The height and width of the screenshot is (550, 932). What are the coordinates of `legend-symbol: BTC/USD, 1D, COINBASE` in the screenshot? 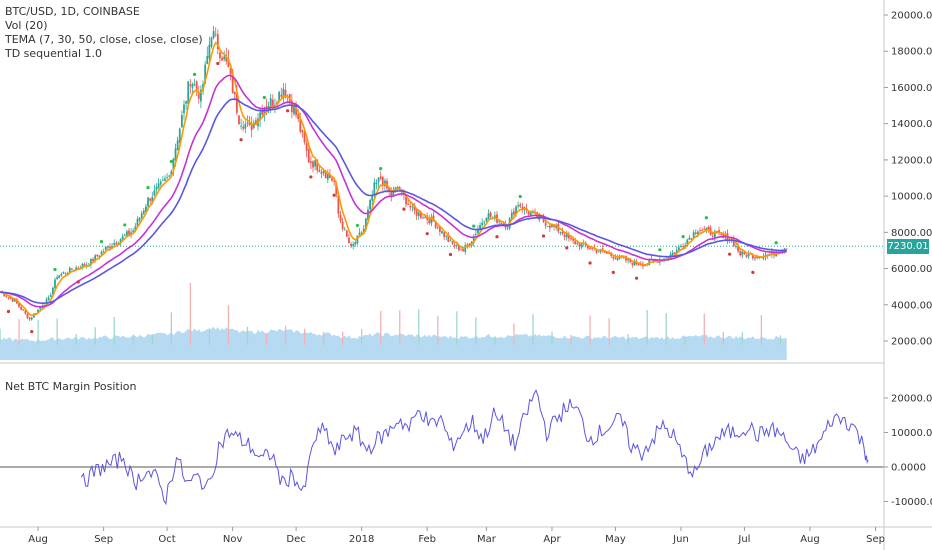 It's located at (72, 11).